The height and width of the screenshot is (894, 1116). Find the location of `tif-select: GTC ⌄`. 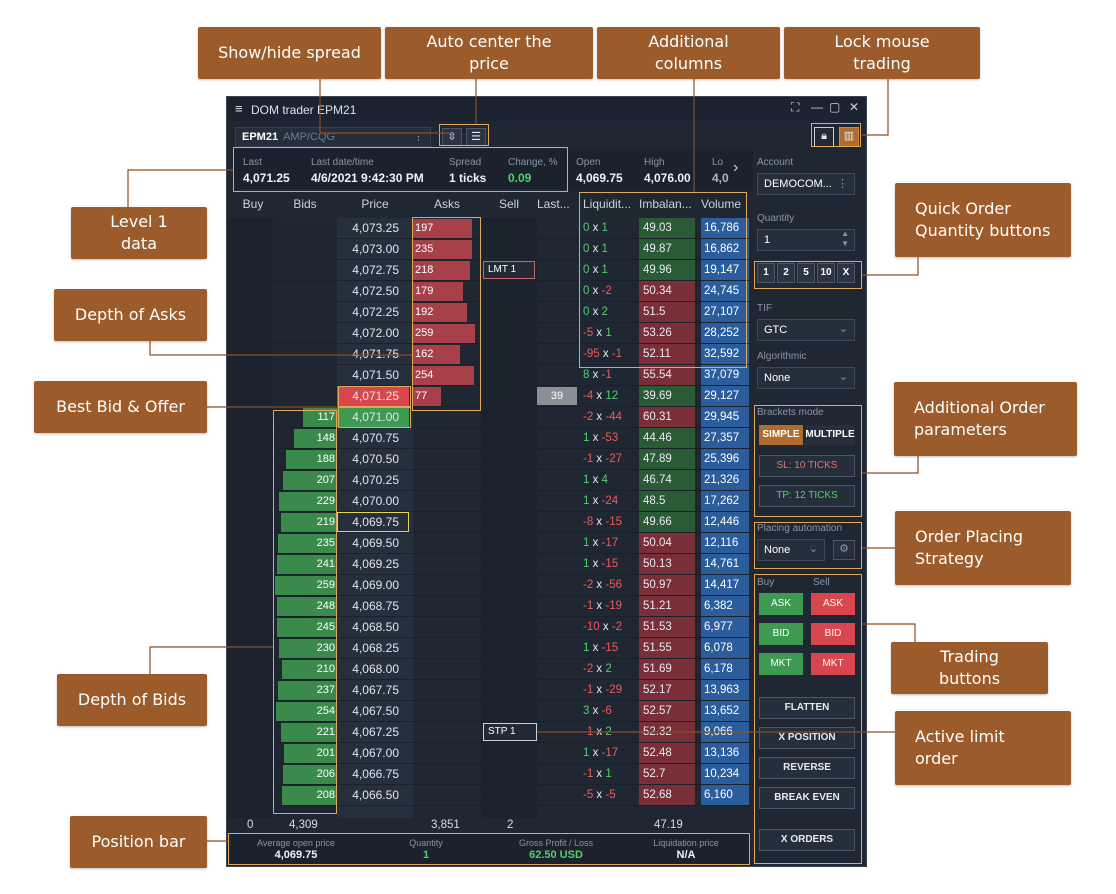

tif-select: GTC ⌄ is located at coordinates (806, 330).